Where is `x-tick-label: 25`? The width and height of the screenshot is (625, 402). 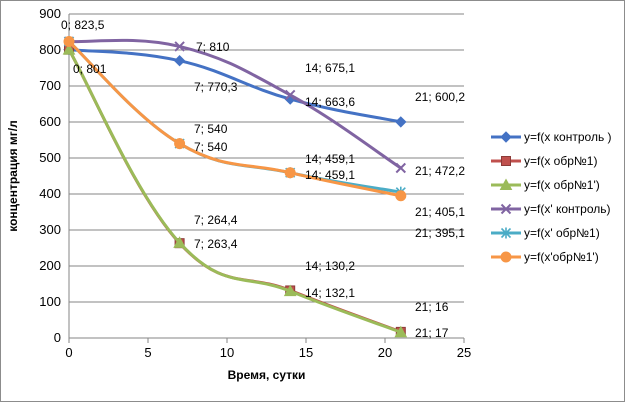
x-tick-label: 25 is located at coordinates (464, 352).